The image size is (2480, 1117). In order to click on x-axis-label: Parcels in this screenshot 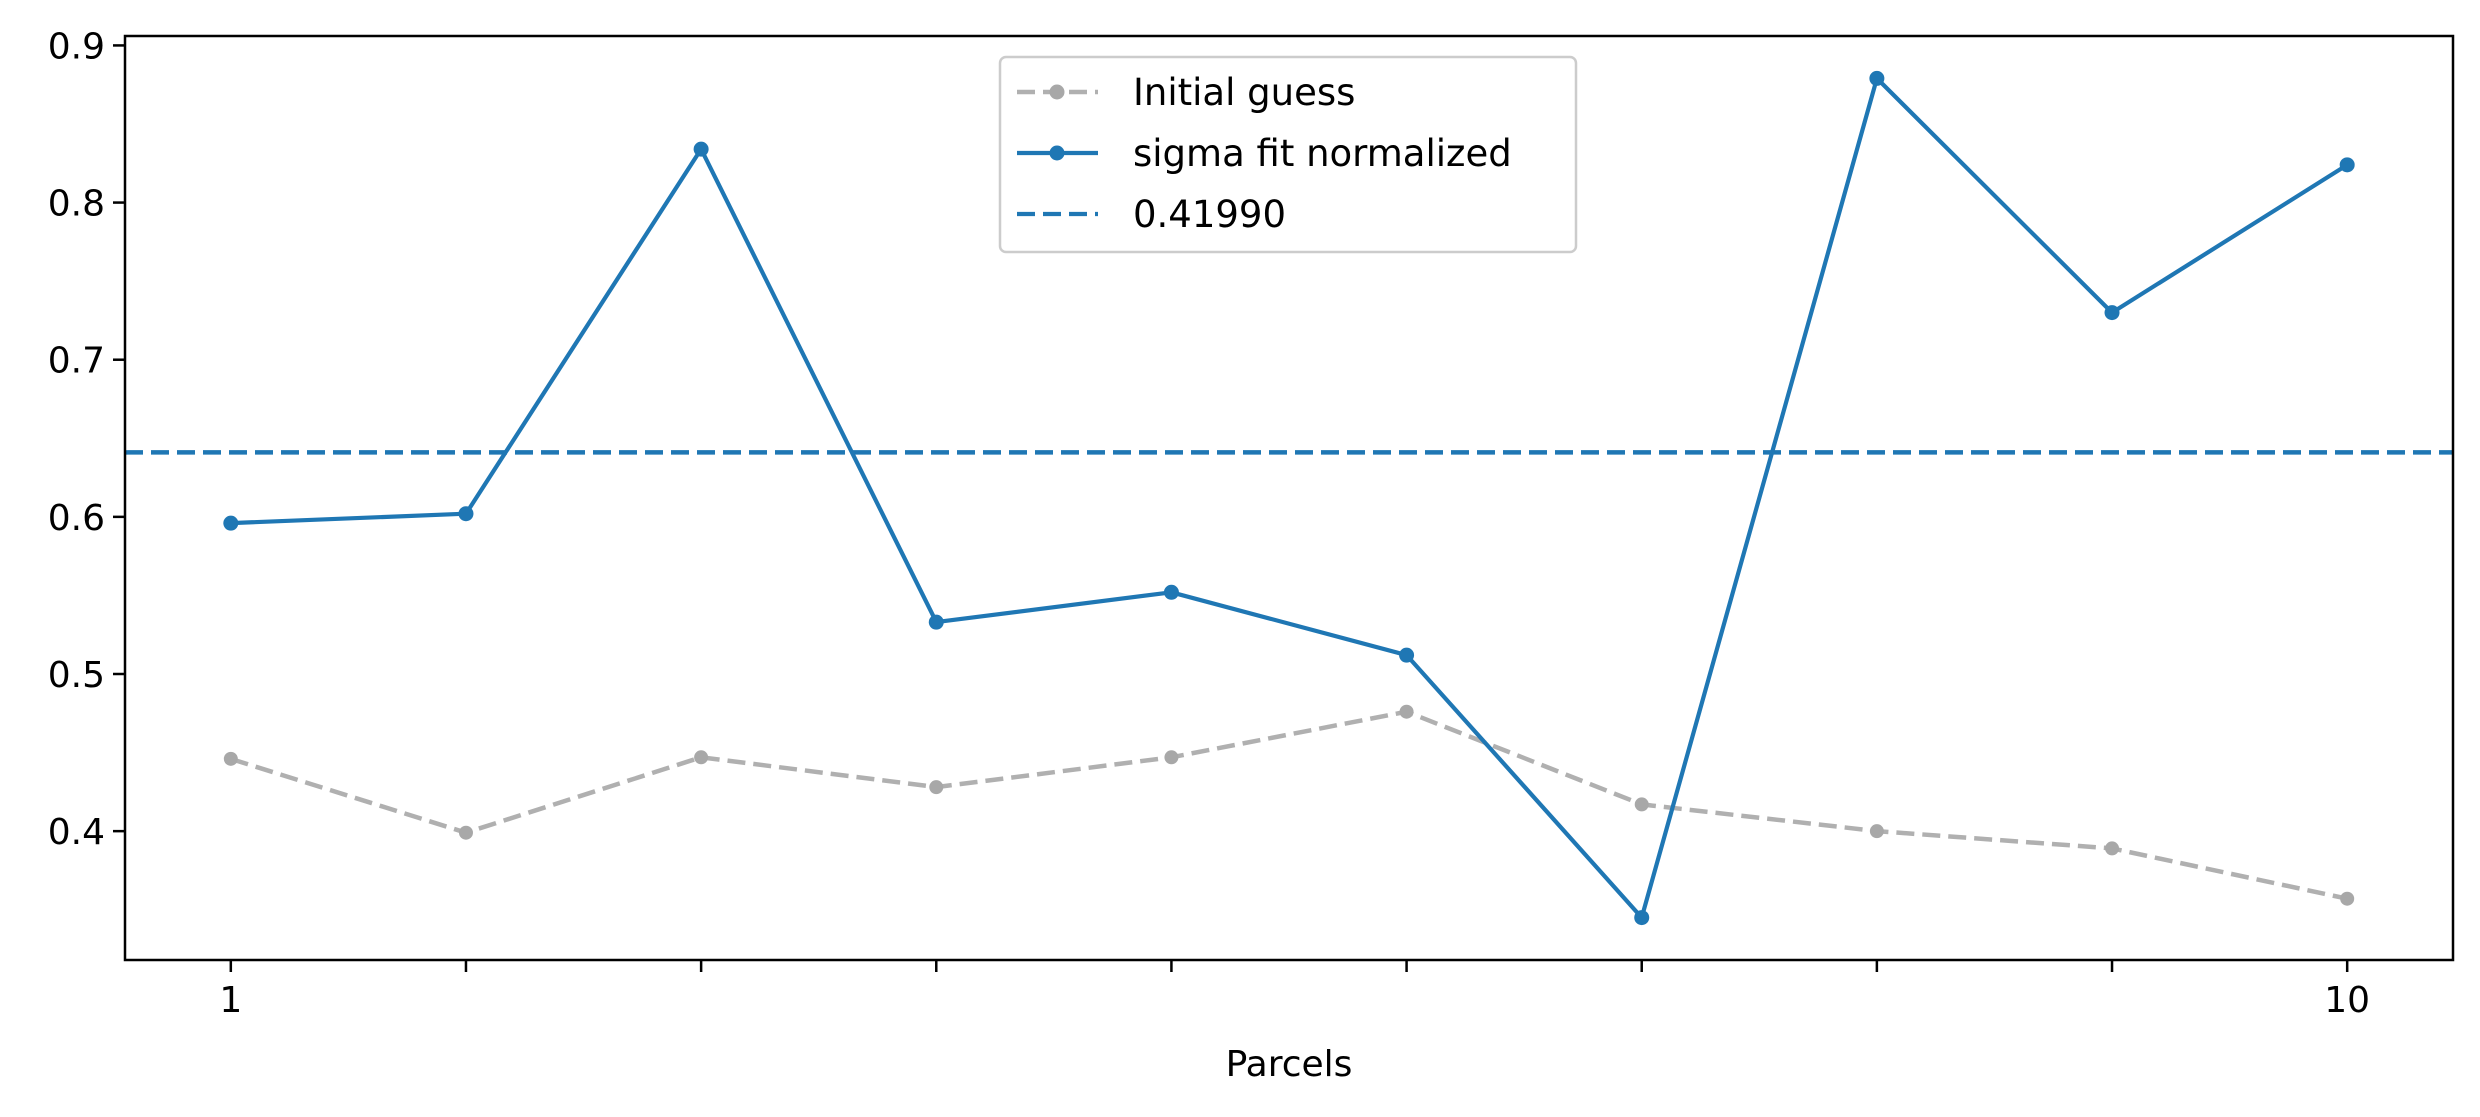, I will do `click(1289, 1064)`.